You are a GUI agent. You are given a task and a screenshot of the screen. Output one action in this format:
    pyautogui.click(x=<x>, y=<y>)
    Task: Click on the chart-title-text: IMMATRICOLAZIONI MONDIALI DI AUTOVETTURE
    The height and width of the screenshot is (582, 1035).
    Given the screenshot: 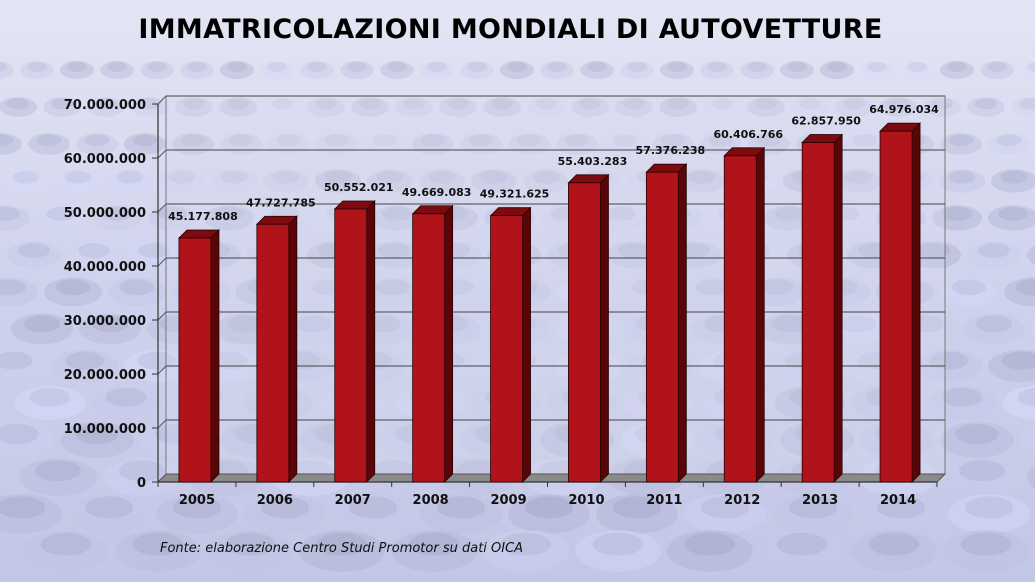 What is the action you would take?
    pyautogui.click(x=510, y=29)
    